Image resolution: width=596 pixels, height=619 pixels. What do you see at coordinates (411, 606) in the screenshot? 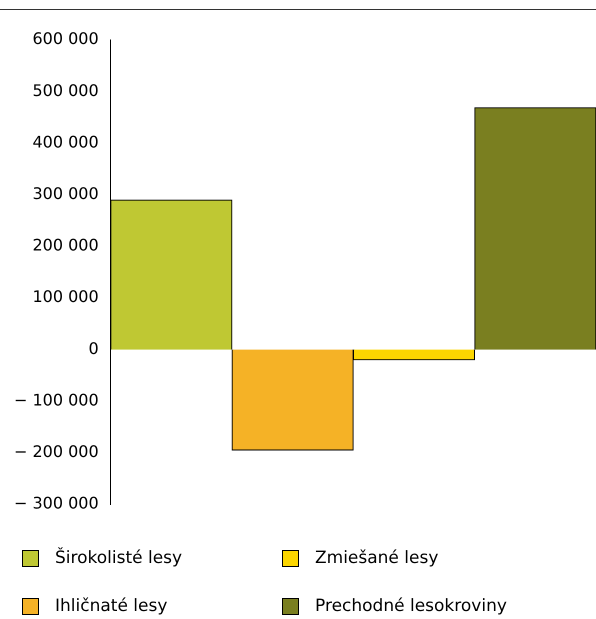
I see `legend-label: Prechodné lesokroviny` at bounding box center [411, 606].